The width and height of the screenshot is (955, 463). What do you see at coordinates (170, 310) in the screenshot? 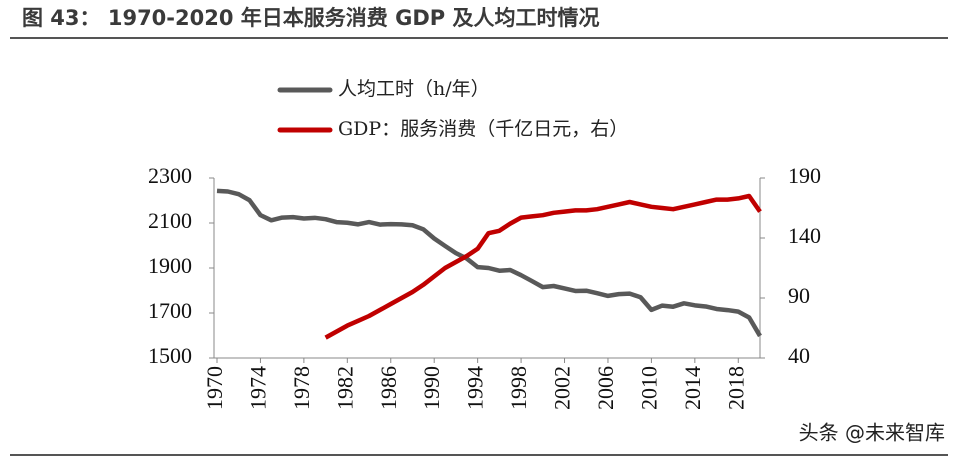
I see `y-tick-label: 1700` at bounding box center [170, 310].